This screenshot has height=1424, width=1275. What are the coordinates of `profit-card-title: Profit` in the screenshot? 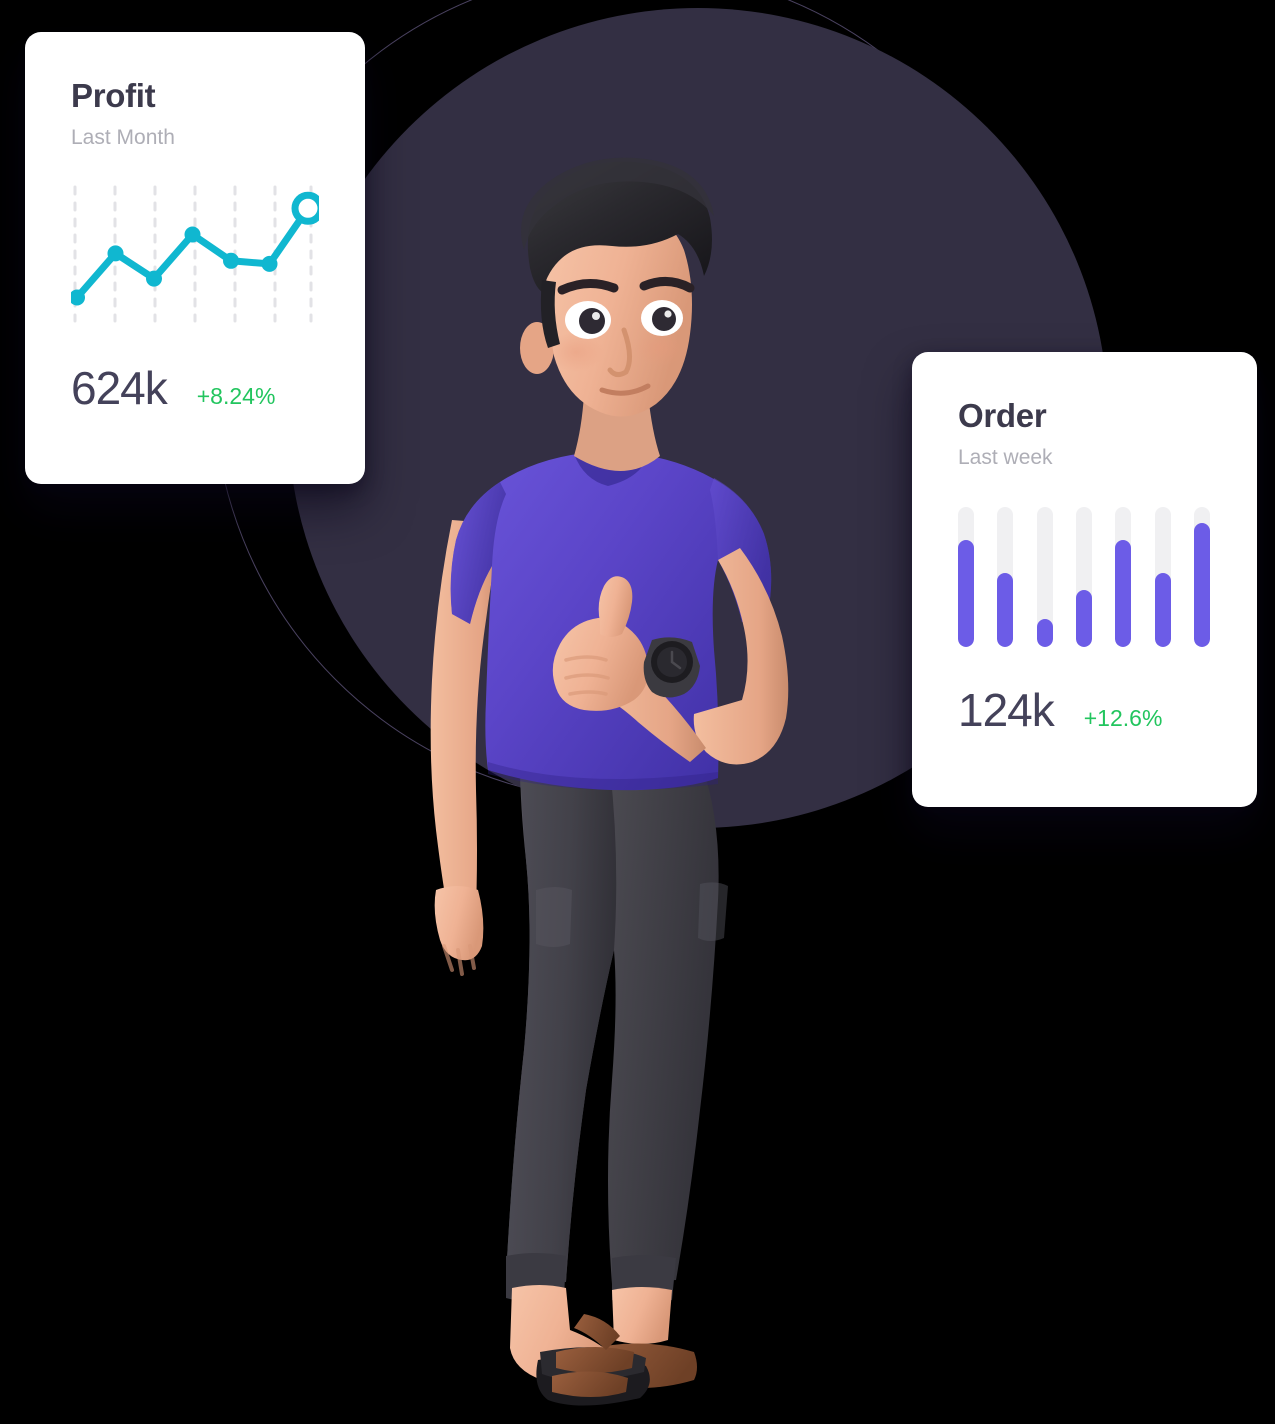 It's located at (113, 95).